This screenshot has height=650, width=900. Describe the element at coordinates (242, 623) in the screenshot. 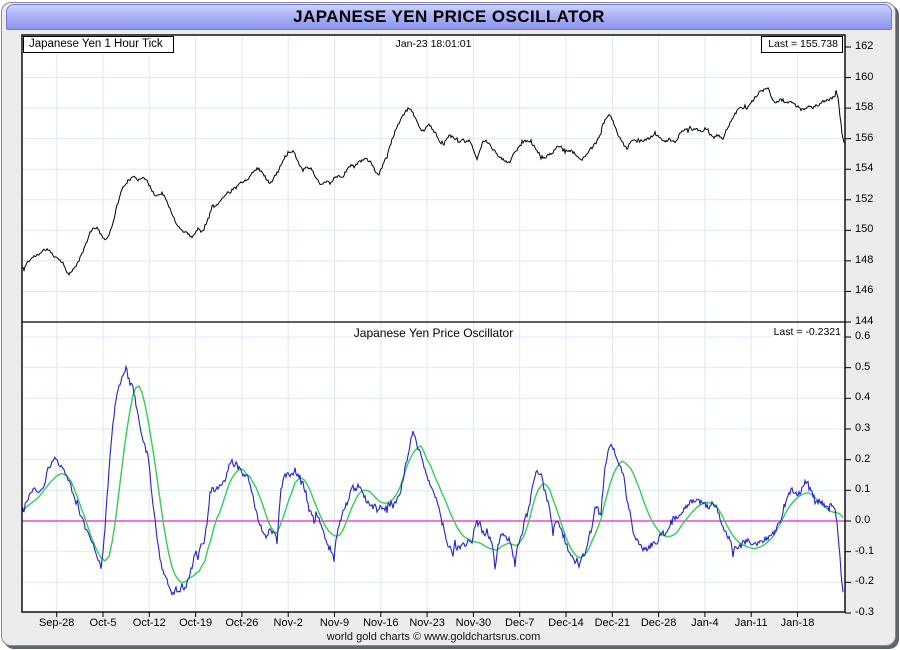

I see `x-tick-label: Oct-26` at that location.